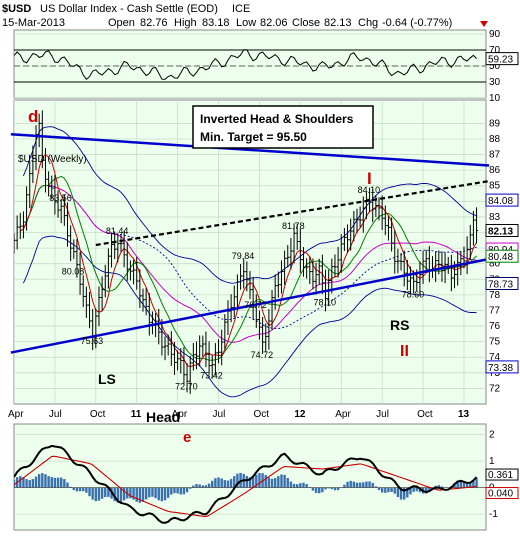 The image size is (520, 540). Describe the element at coordinates (33, 23) in the screenshot. I see `chart-date: 15-Mar-2013` at that location.